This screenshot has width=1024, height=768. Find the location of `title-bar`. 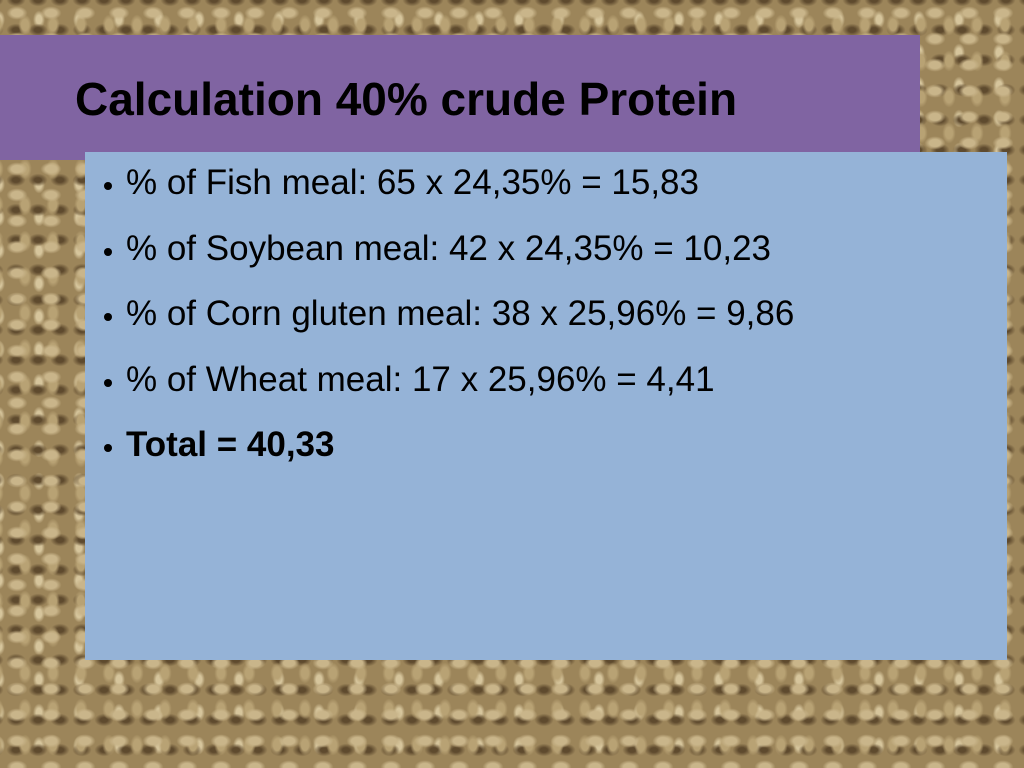

title-bar is located at coordinates (460, 97).